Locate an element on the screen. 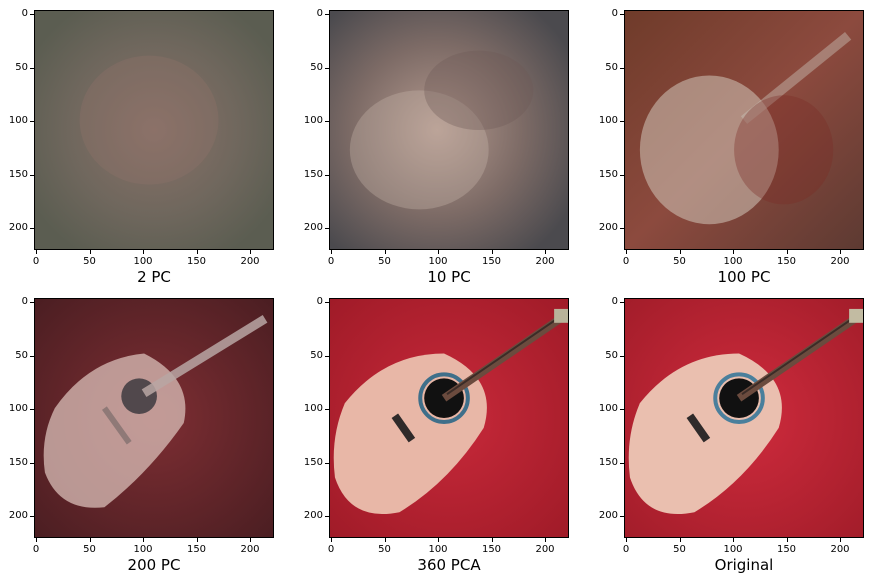 Image resolution: width=871 pixels, height=581 pixels. panel-caption: 2 PC is located at coordinates (154, 277).